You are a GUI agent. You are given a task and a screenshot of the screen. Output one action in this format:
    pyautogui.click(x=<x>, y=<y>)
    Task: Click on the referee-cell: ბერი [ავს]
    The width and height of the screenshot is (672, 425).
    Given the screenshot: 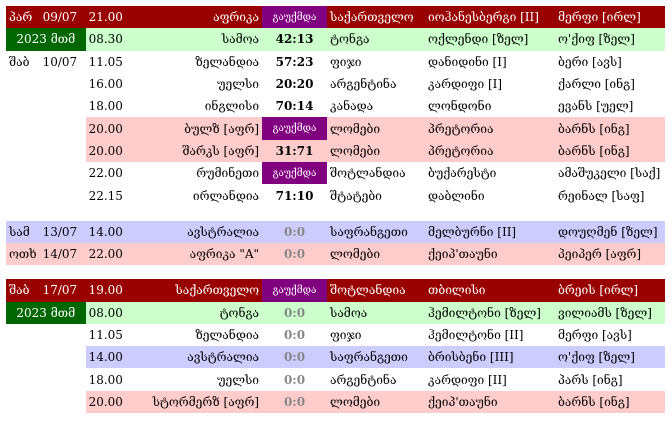 What is the action you would take?
    pyautogui.click(x=590, y=61)
    